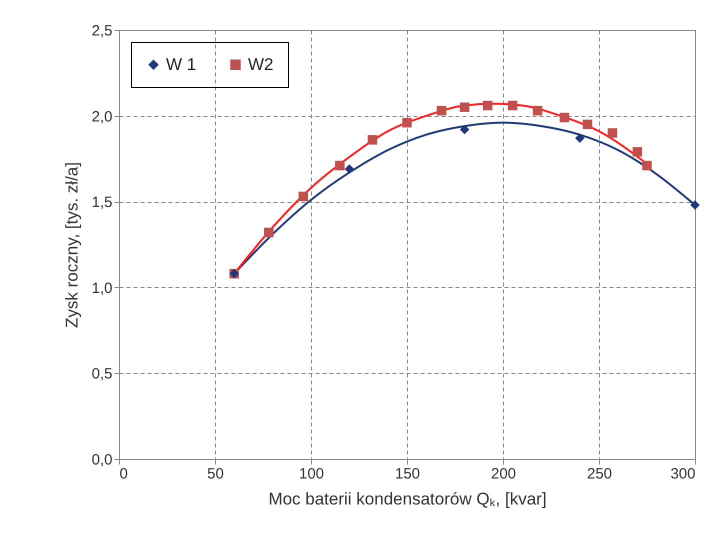  I want to click on x-tick-label: 150, so click(407, 474).